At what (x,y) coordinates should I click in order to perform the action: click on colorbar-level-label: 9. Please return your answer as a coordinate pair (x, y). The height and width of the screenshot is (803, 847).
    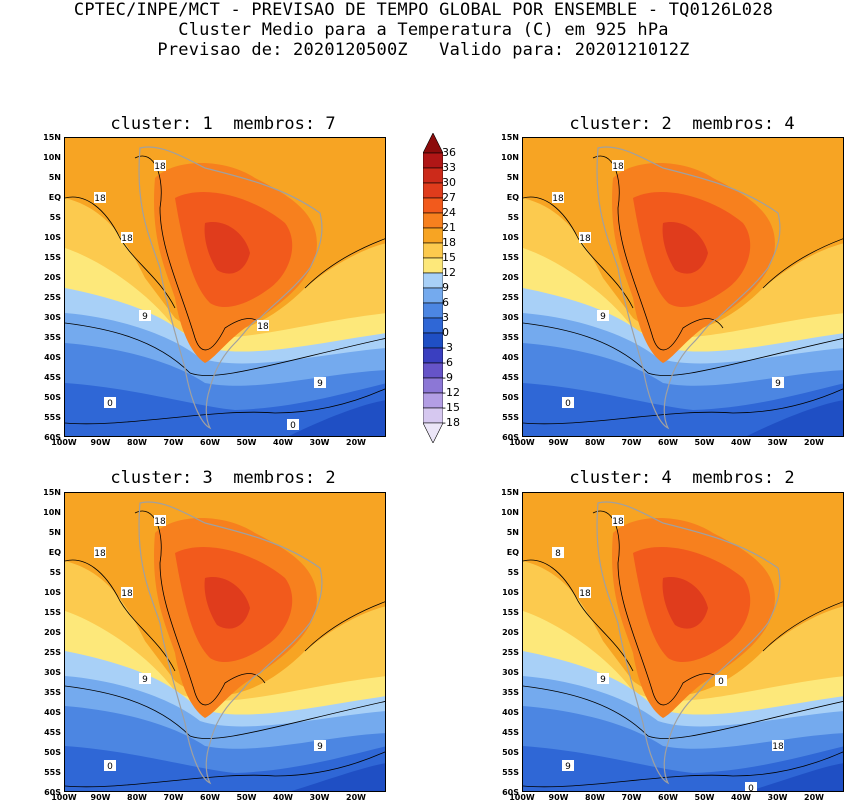
    Looking at the image, I should click on (445, 287).